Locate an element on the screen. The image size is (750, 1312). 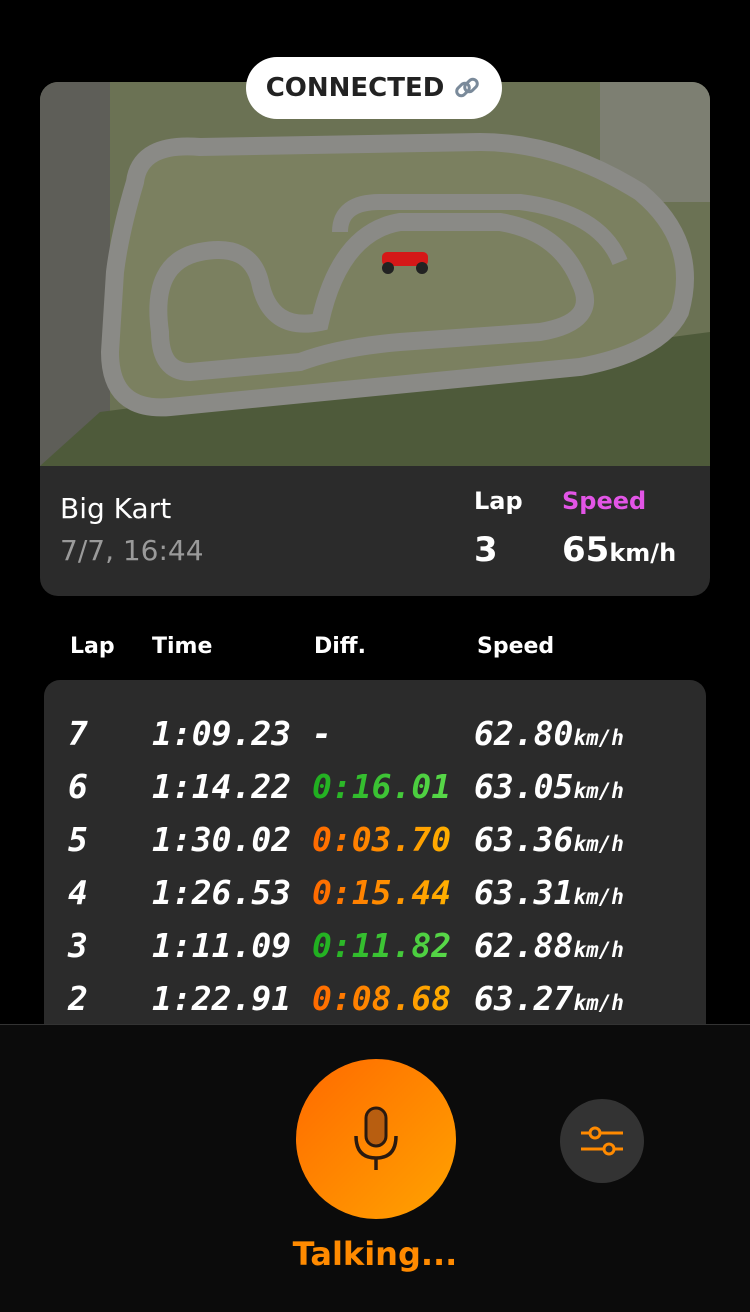
microphone-icon is located at coordinates (376, 1138).